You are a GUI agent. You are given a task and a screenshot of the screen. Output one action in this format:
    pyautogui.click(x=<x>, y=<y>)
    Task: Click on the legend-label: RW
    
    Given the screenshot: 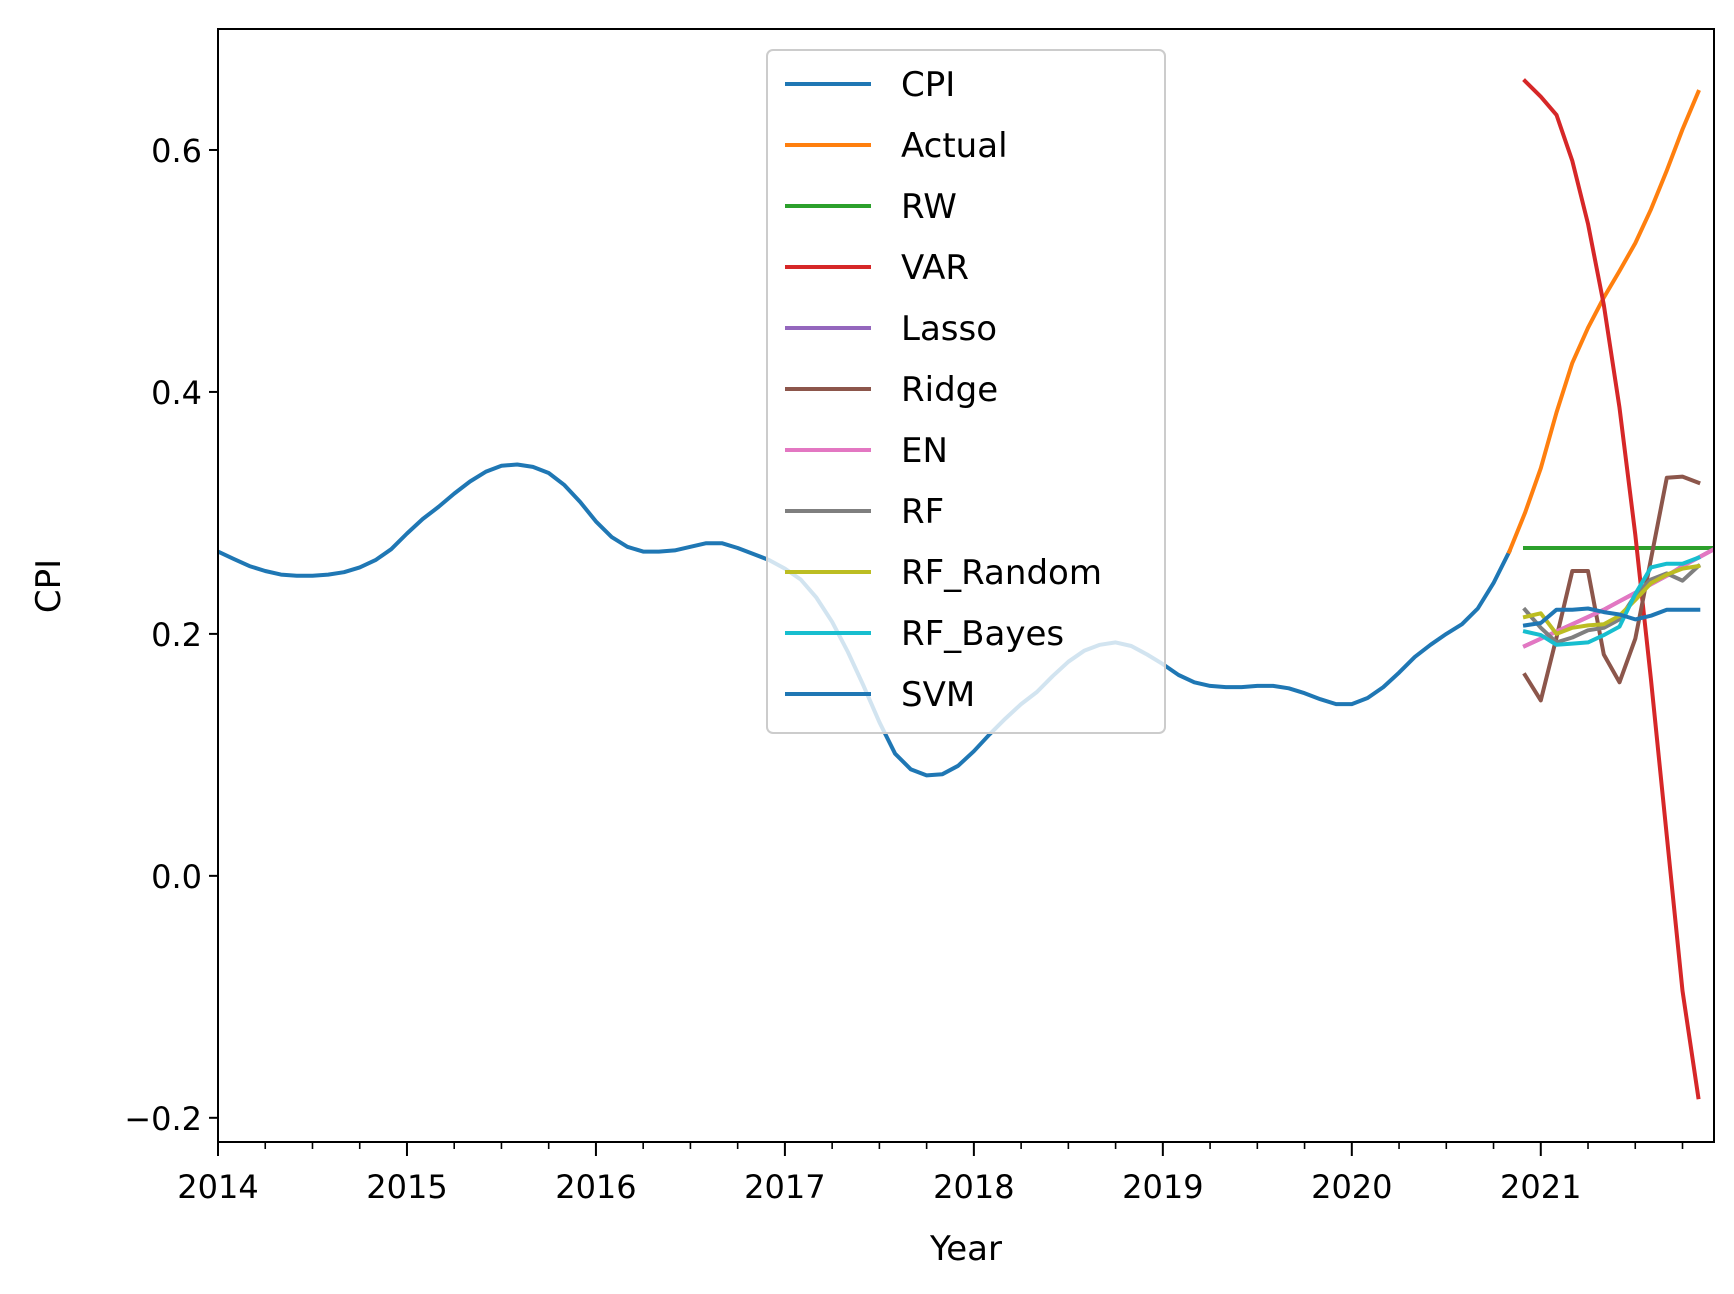 What is the action you would take?
    pyautogui.click(x=929, y=207)
    